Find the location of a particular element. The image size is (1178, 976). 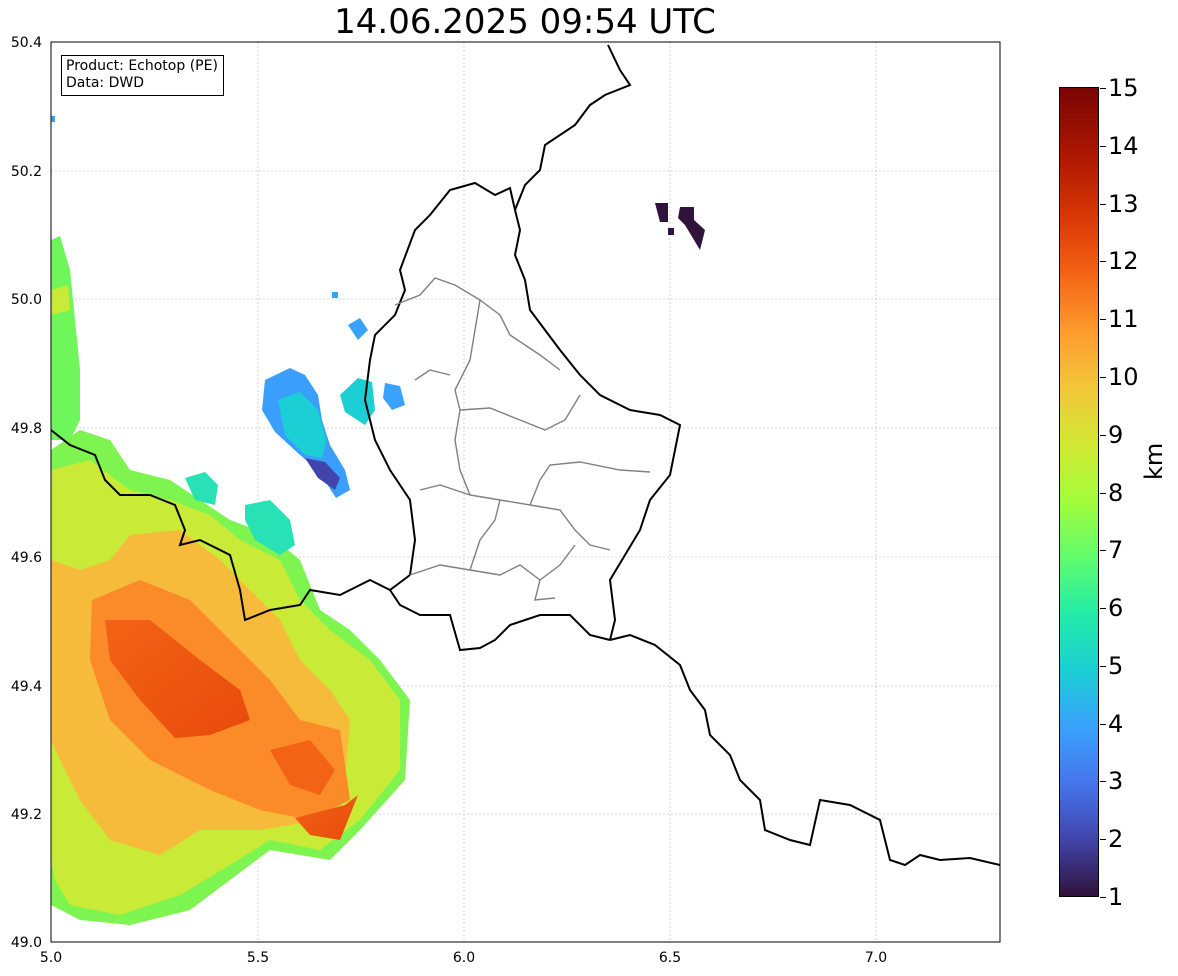

x-tick-label: 7.0 is located at coordinates (876, 958).